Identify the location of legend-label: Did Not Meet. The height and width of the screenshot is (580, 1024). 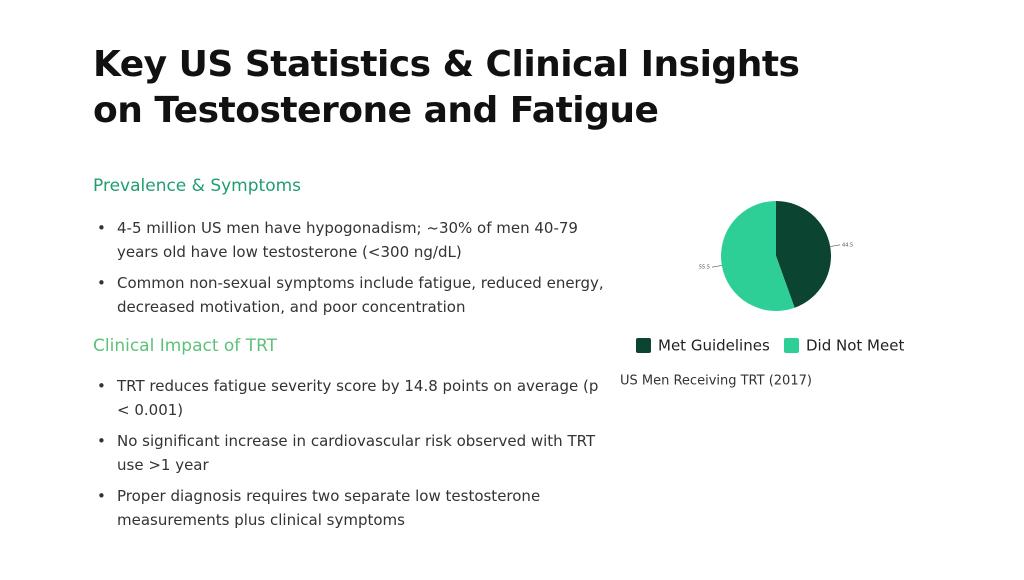
(855, 346).